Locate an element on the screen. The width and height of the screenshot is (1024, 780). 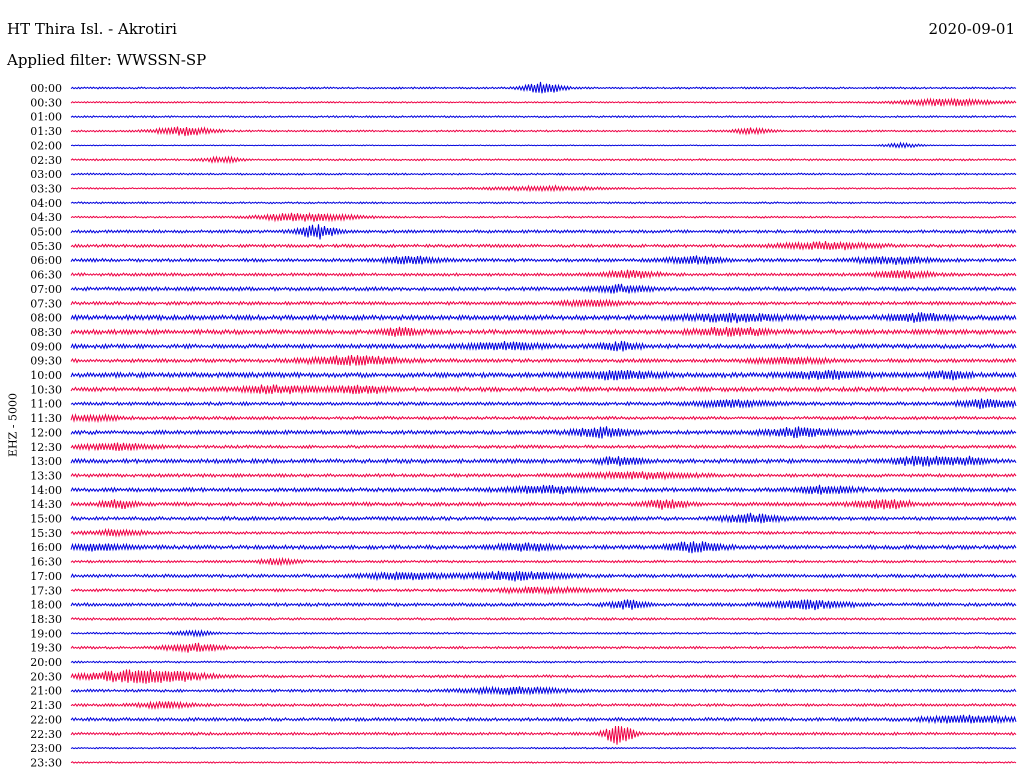
tick-label: 14:00 is located at coordinates (46, 490).